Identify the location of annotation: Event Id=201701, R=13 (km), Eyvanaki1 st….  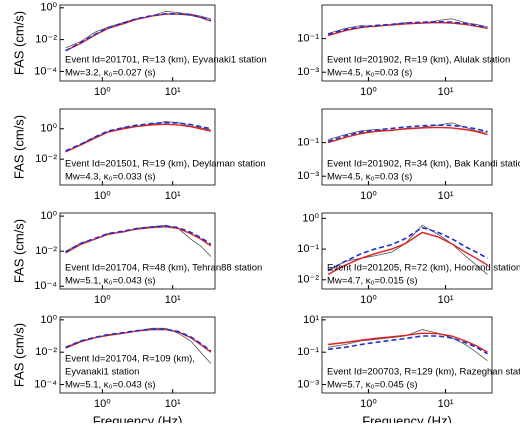
(166, 60).